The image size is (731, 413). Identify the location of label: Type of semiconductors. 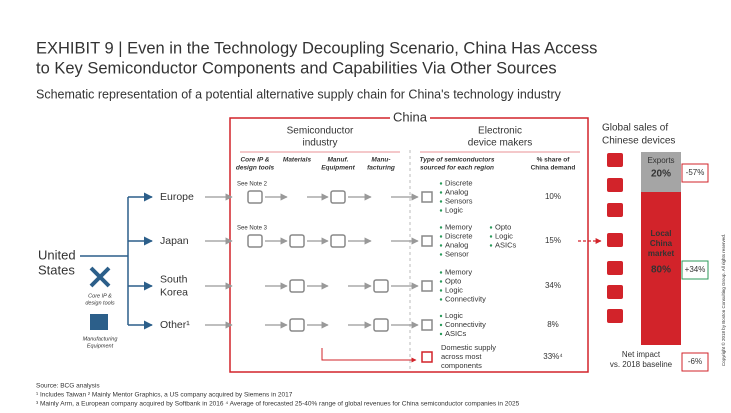
(457, 160).